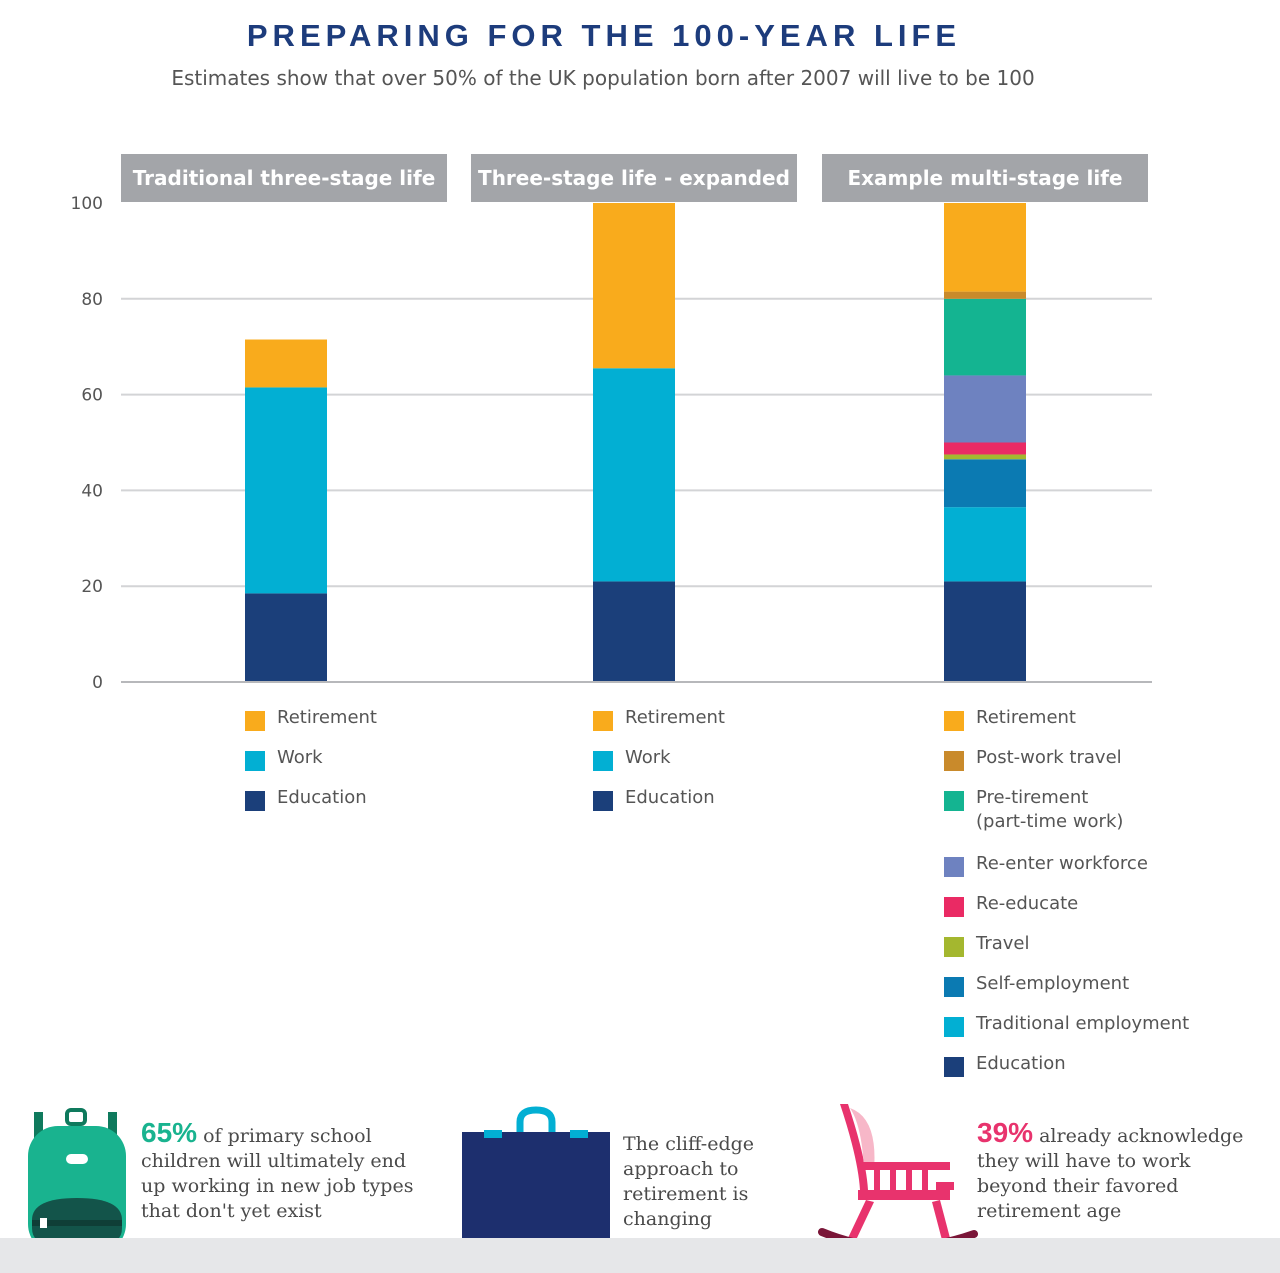 This screenshot has width=1280, height=1273. Describe the element at coordinates (77, 1181) in the screenshot. I see `backpack-icon` at that location.